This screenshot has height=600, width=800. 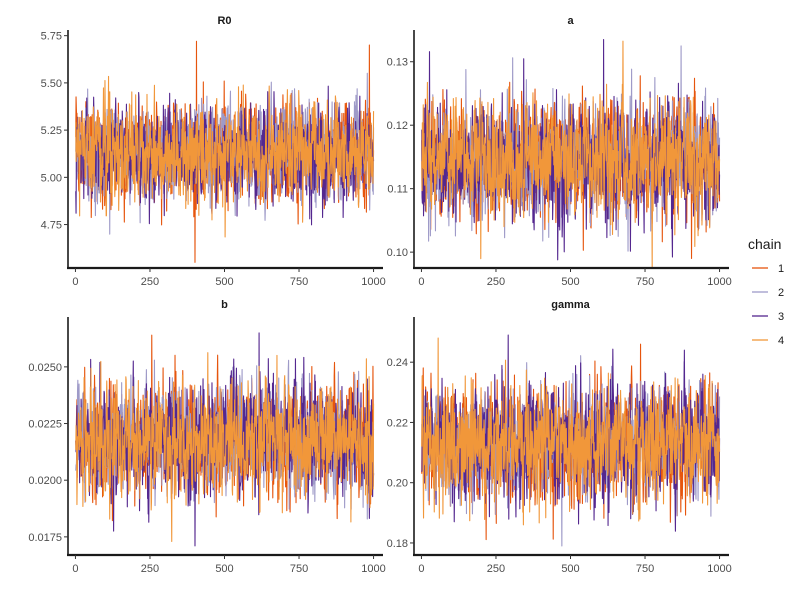 What do you see at coordinates (224, 305) in the screenshot?
I see `panel-title: b` at bounding box center [224, 305].